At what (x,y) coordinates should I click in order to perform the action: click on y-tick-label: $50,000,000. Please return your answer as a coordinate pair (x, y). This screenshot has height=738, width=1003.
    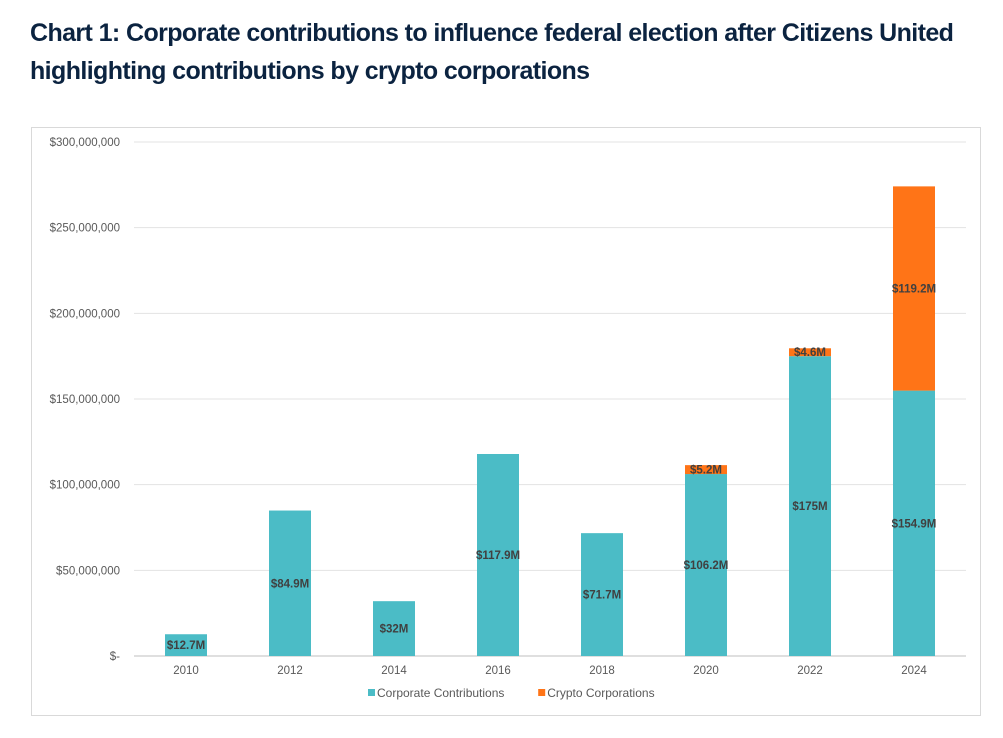
    Looking at the image, I should click on (88, 571).